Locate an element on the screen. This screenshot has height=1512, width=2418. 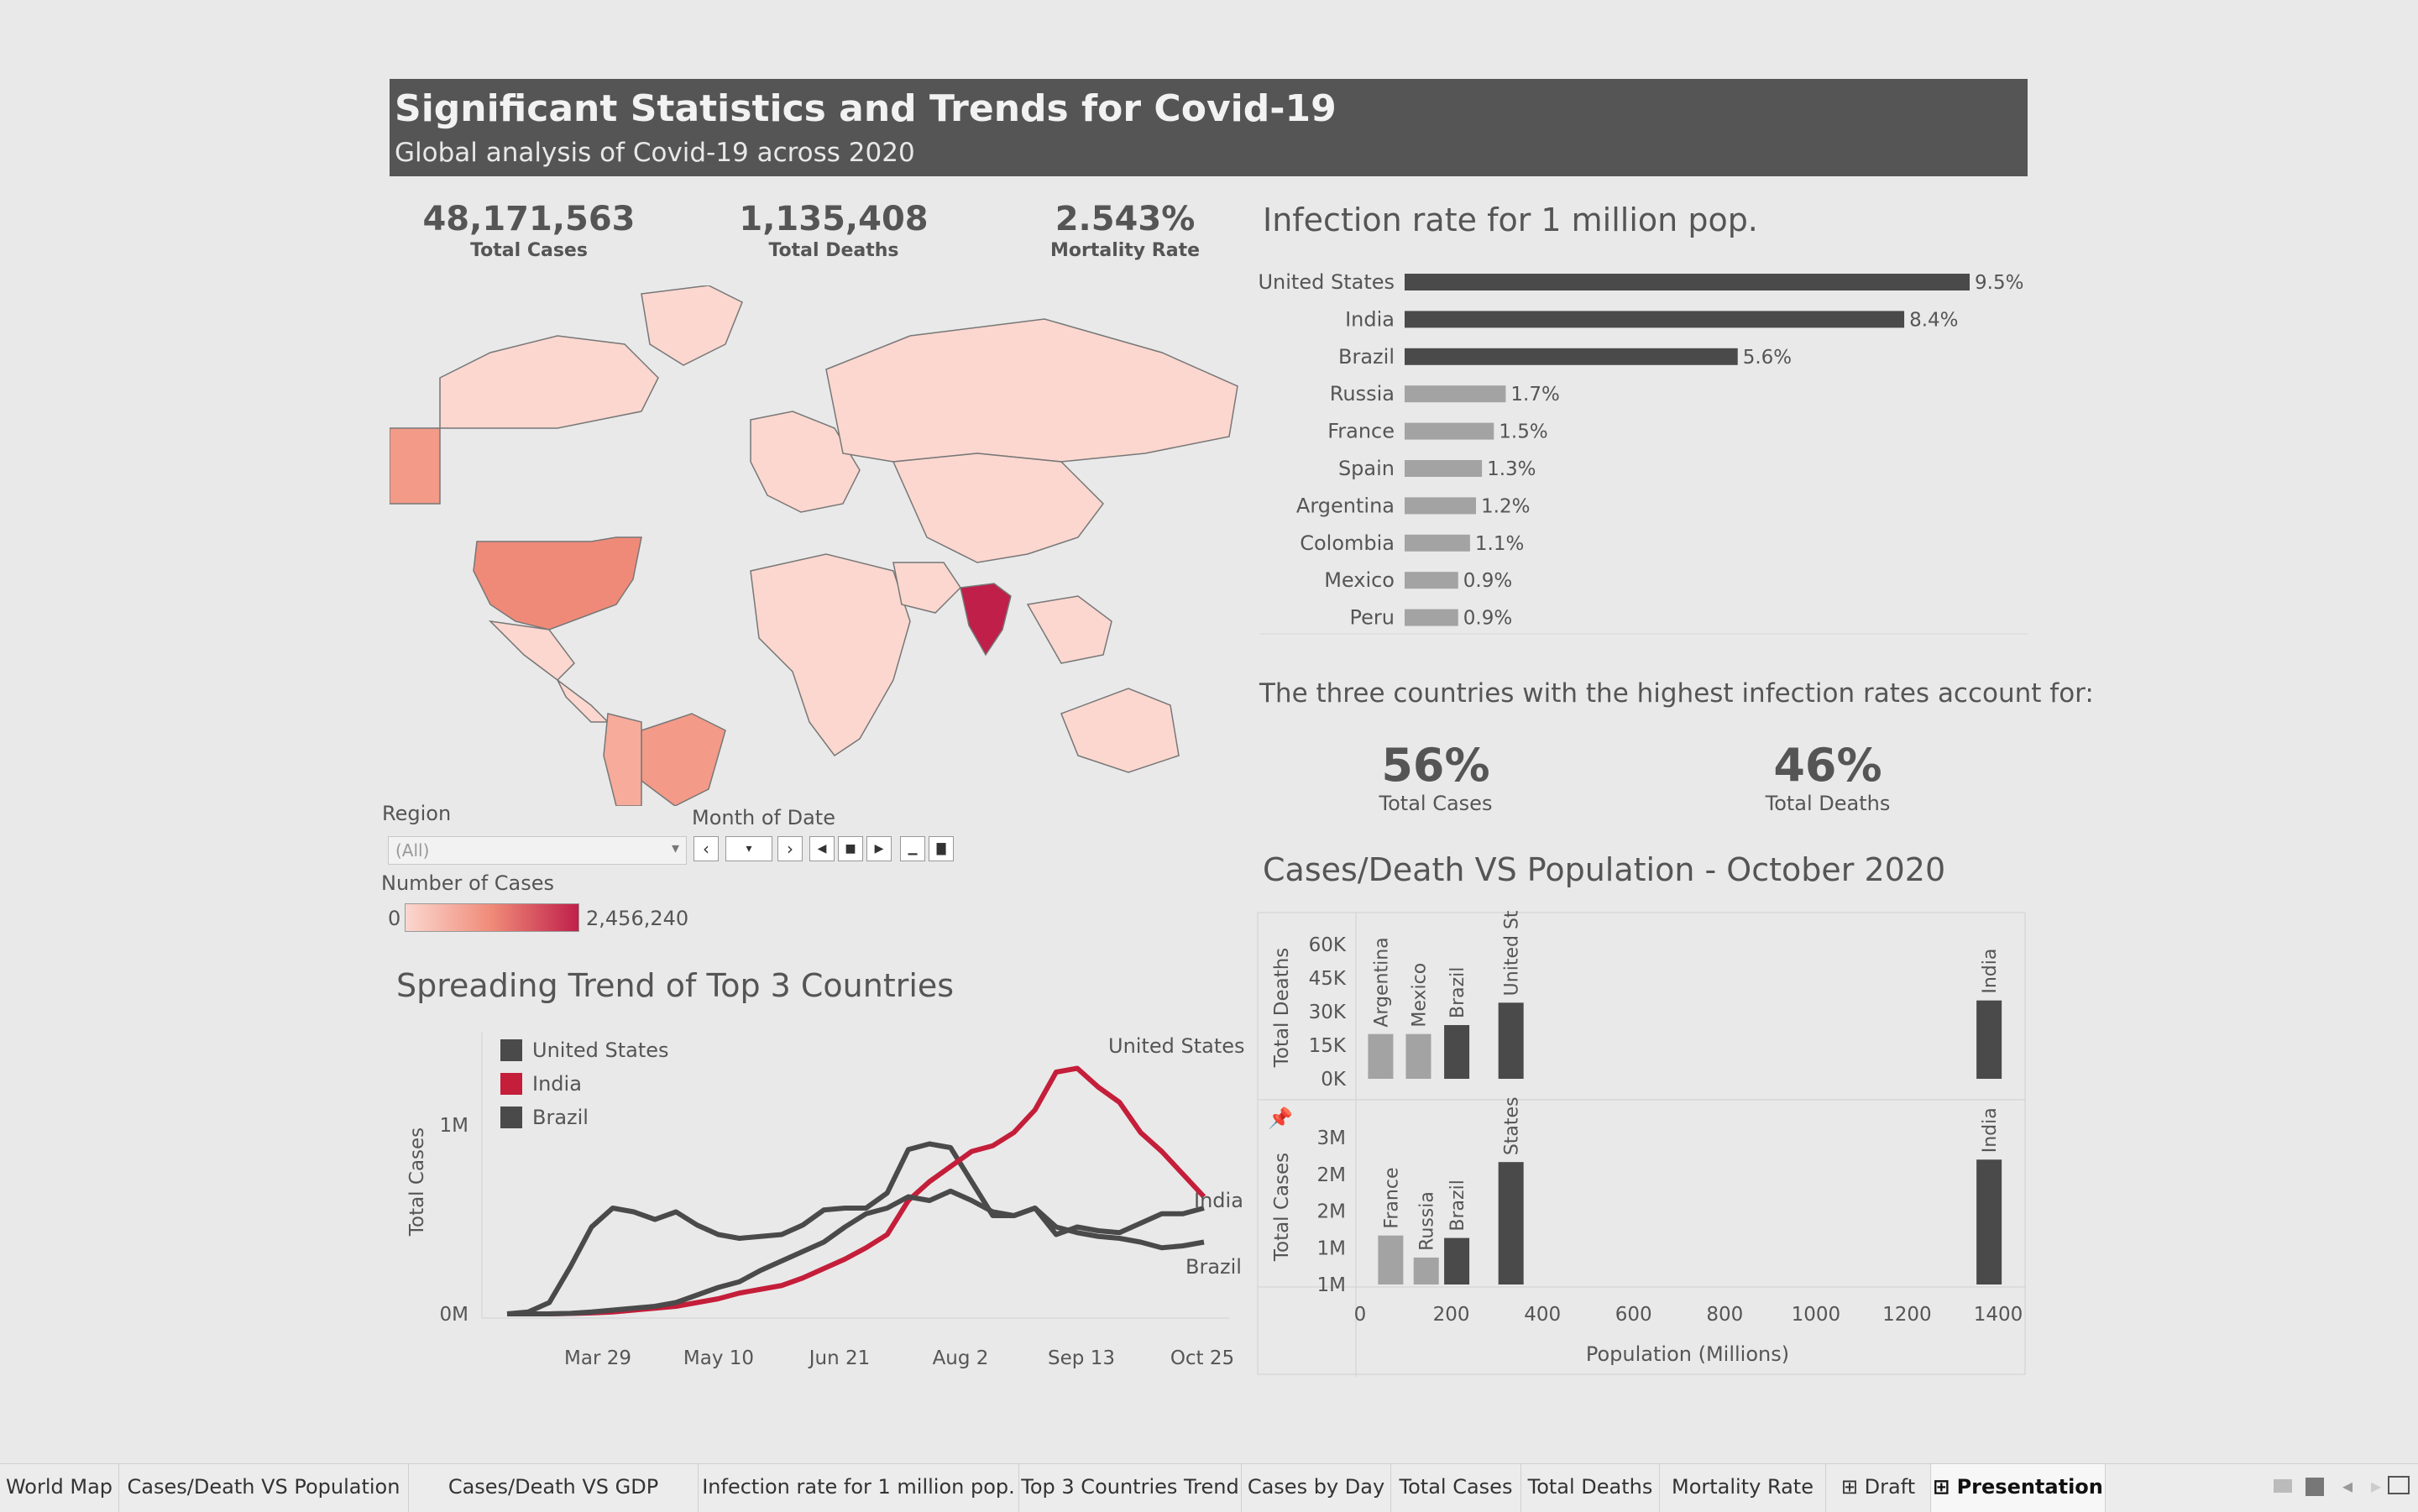
grid-icon: ⊞ is located at coordinates (1852, 1487).